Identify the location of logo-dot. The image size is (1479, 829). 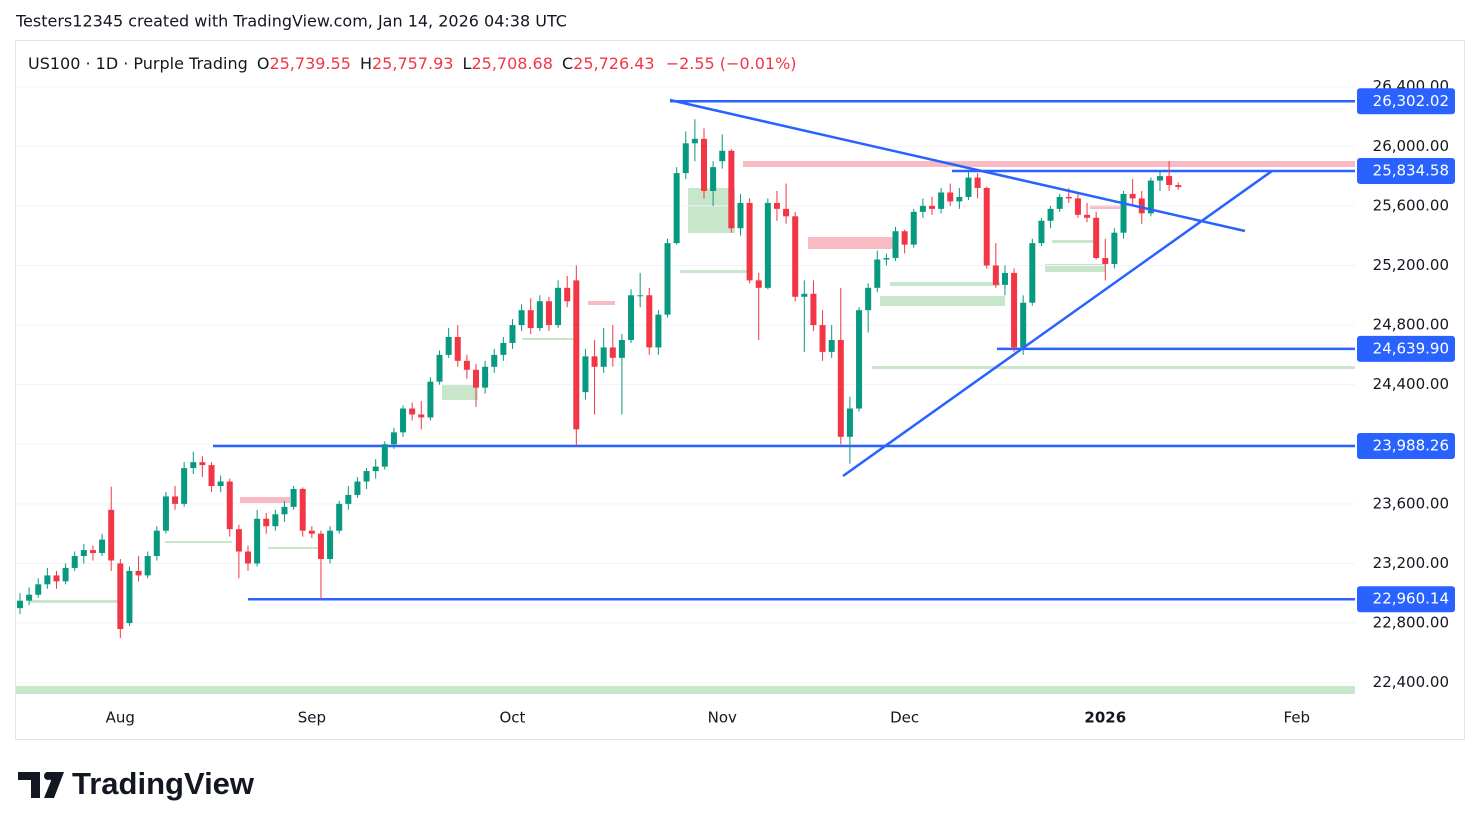
(48, 776).